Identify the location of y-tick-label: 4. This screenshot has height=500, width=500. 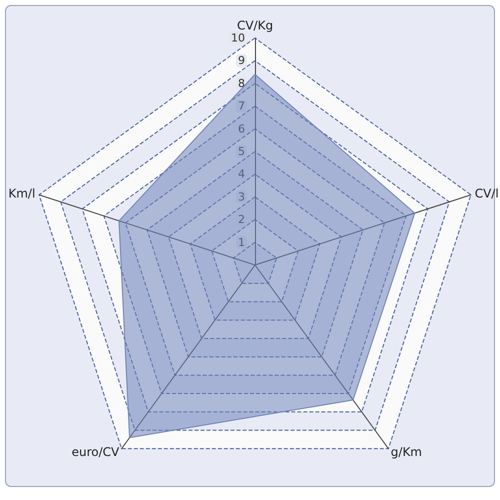
(241, 174).